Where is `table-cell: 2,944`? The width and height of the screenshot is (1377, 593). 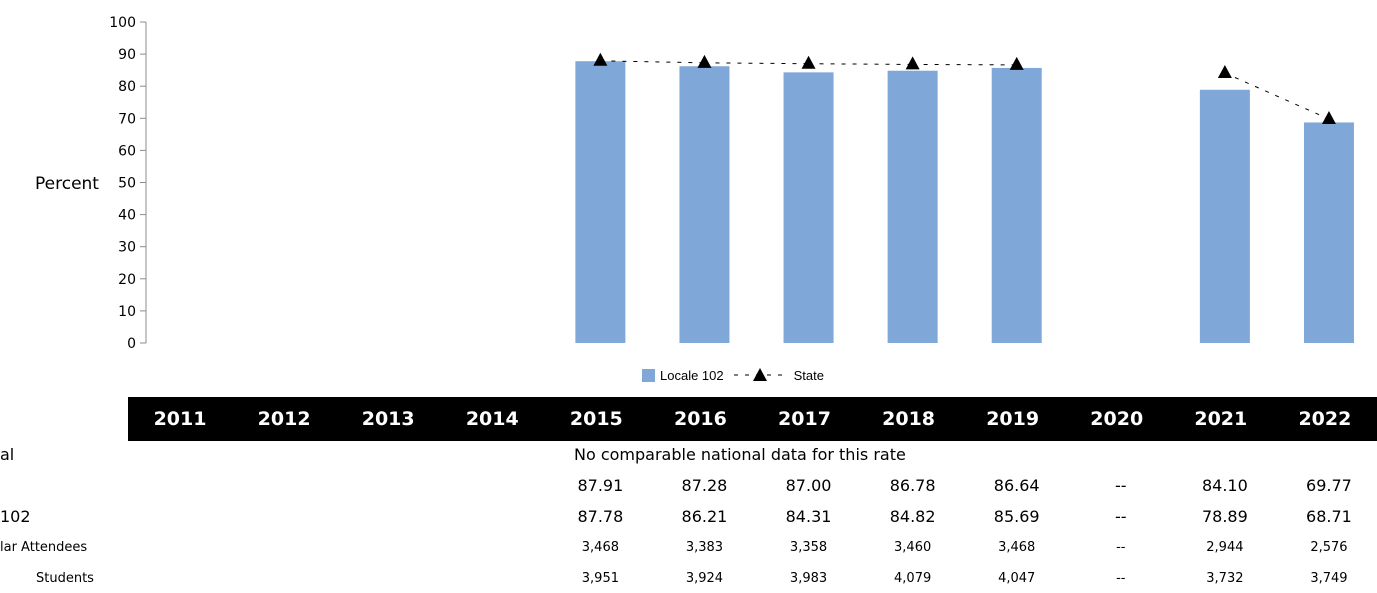
table-cell: 2,944 is located at coordinates (1225, 547).